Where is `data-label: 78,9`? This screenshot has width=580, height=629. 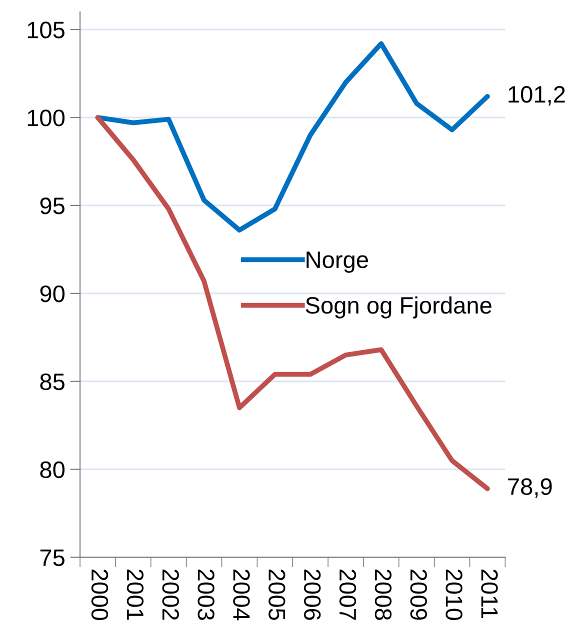
data-label: 78,9 is located at coordinates (530, 488).